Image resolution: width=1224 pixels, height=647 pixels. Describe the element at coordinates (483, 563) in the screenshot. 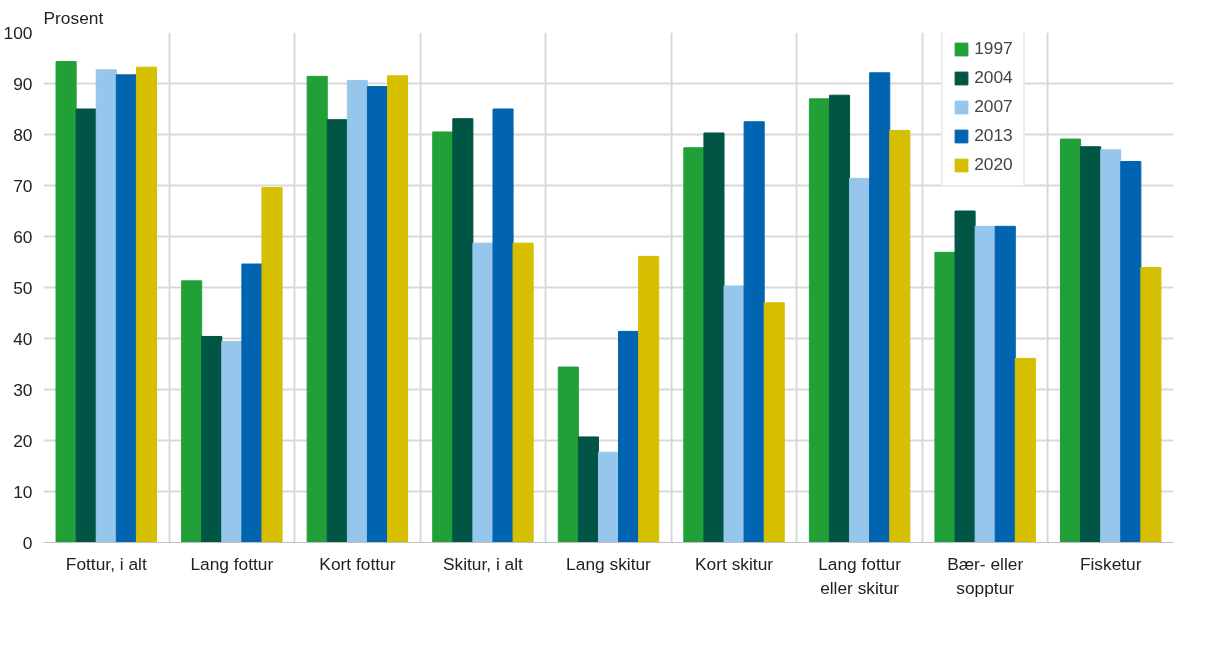

I see `x-tick-label: Skitur, i alt` at that location.